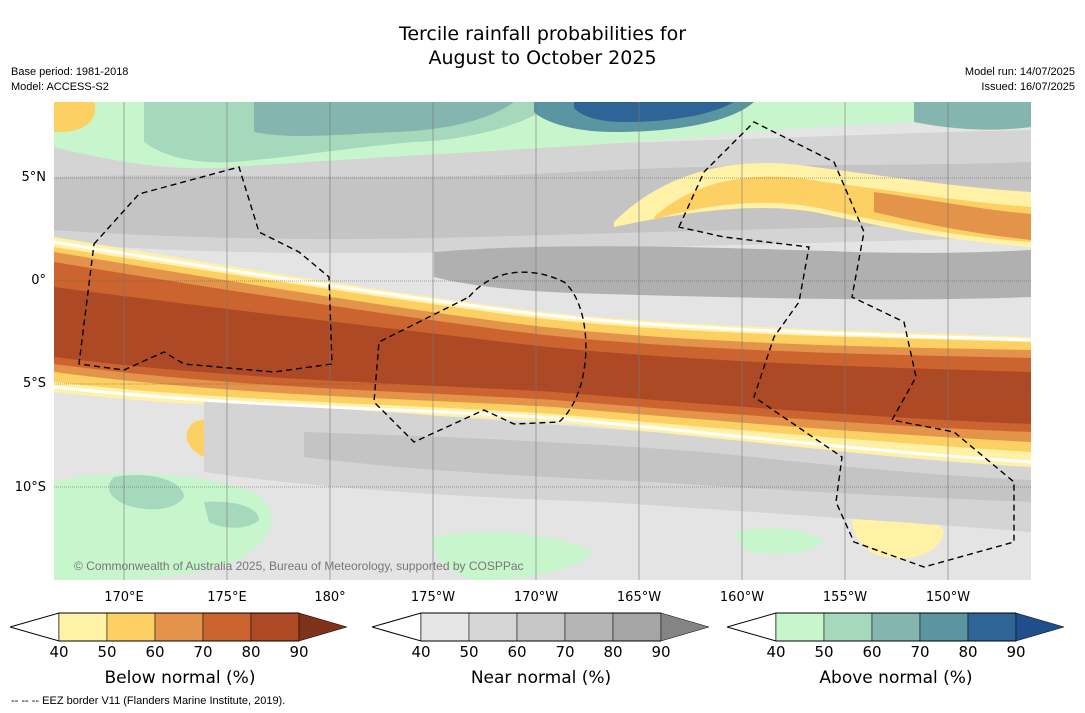 The width and height of the screenshot is (1085, 713). What do you see at coordinates (227, 597) in the screenshot?
I see `lon-label: 175°E` at bounding box center [227, 597].